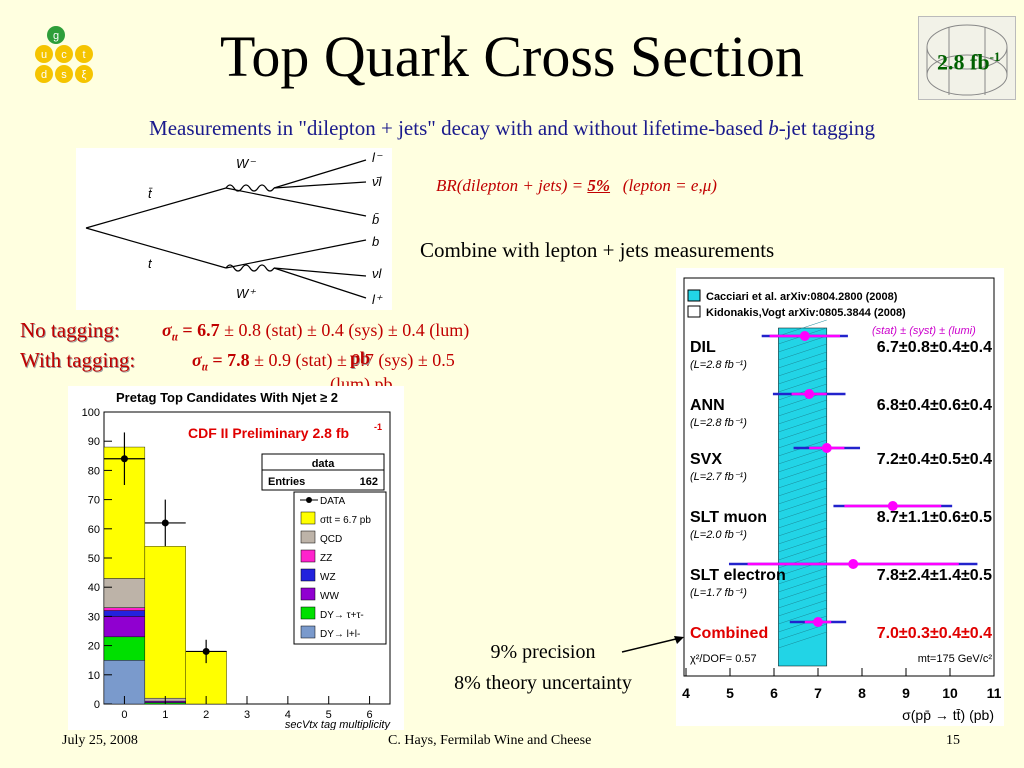  Describe the element at coordinates (247, 715) in the screenshot. I see `hist-xtick-label: 3` at that location.